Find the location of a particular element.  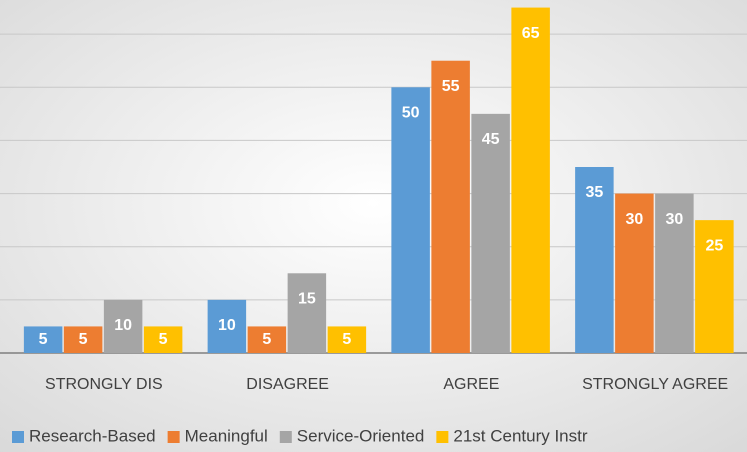

x-tick-label: AGREE is located at coordinates (471, 384).